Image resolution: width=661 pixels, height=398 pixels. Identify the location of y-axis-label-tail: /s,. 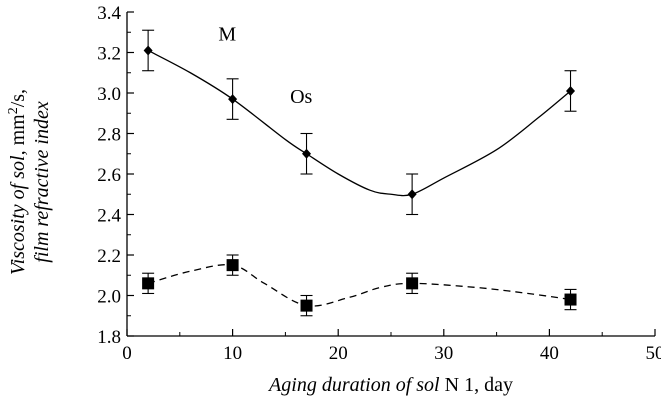
(18, 98).